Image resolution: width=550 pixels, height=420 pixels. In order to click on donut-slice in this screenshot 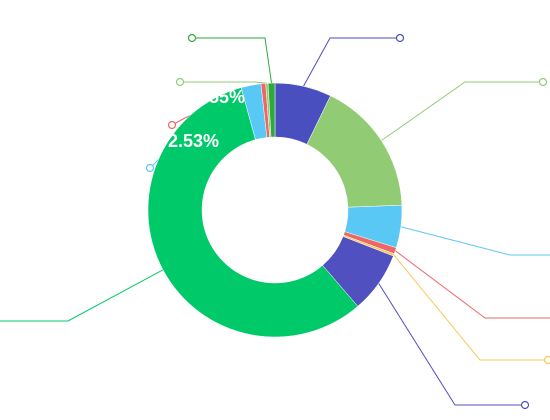, I will do `click(271, 110)`.